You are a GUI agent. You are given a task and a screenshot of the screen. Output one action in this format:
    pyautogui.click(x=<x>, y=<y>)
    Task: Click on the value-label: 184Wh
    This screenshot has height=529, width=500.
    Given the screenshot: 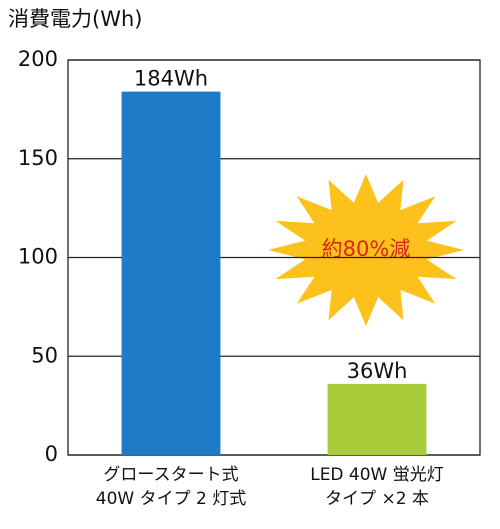 What is the action you would take?
    pyautogui.click(x=171, y=79)
    